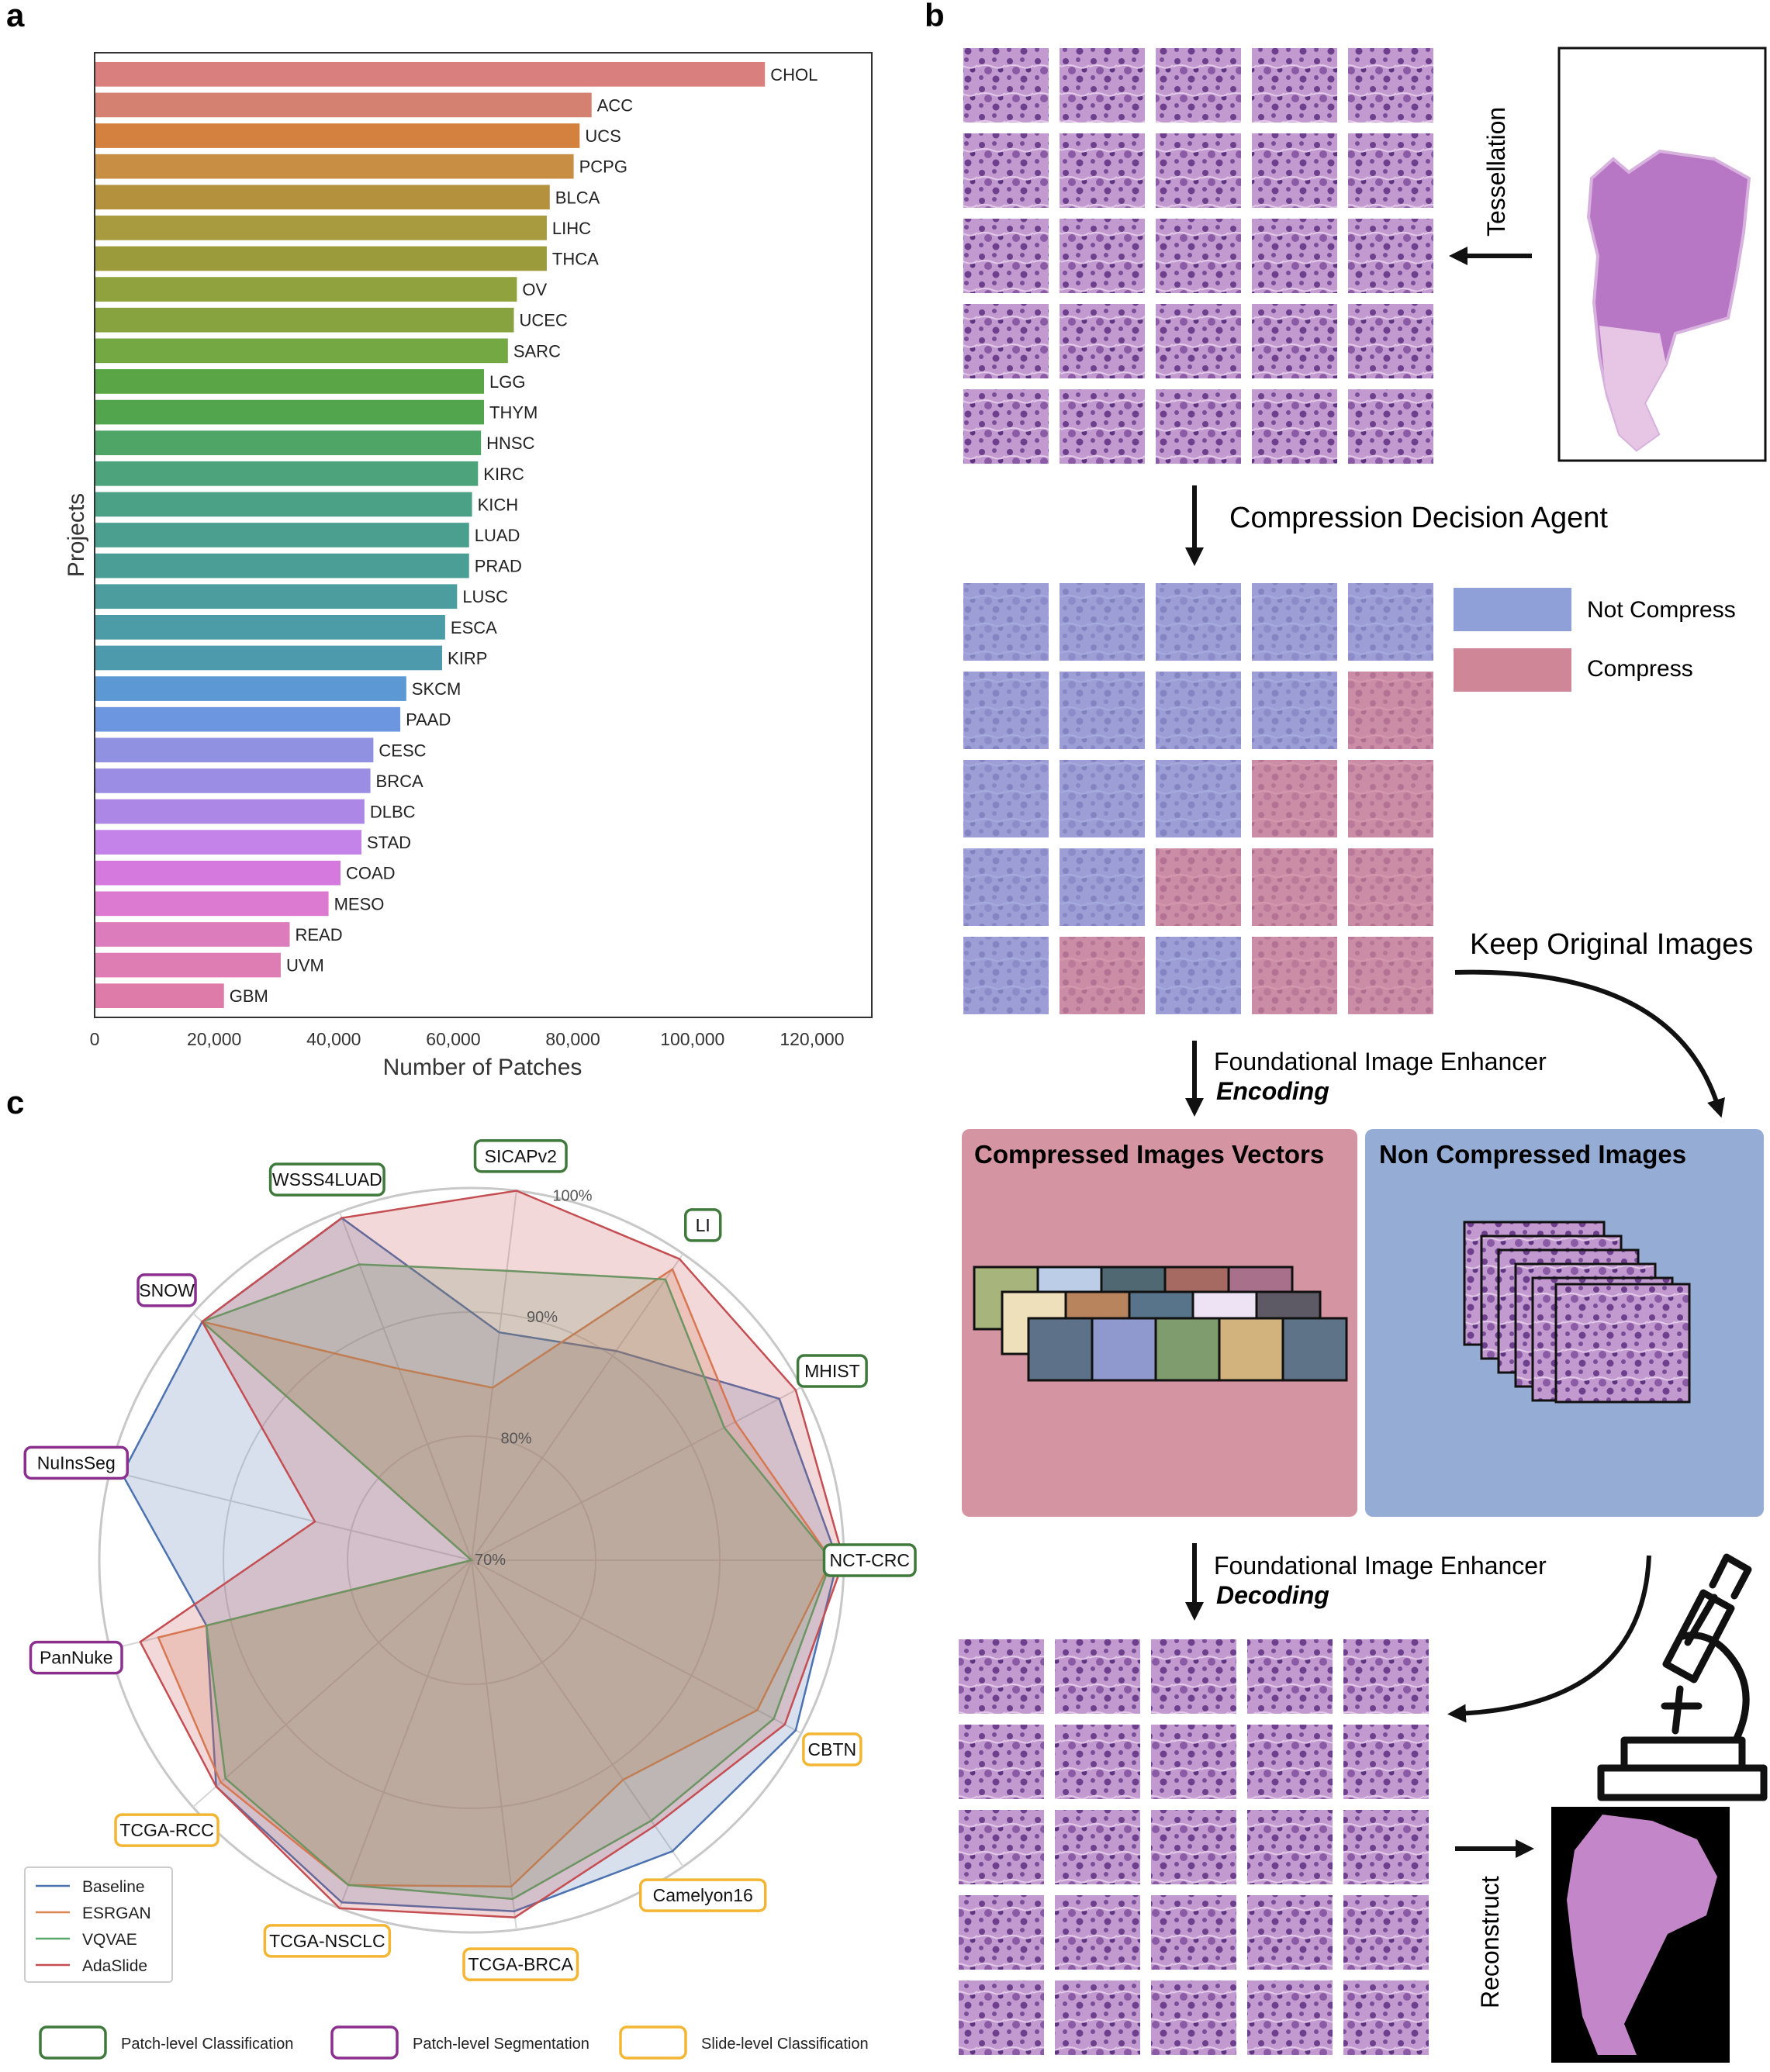 The image size is (1770, 2072). What do you see at coordinates (571, 228) in the screenshot?
I see `bar-label-lihc: LIHC` at bounding box center [571, 228].